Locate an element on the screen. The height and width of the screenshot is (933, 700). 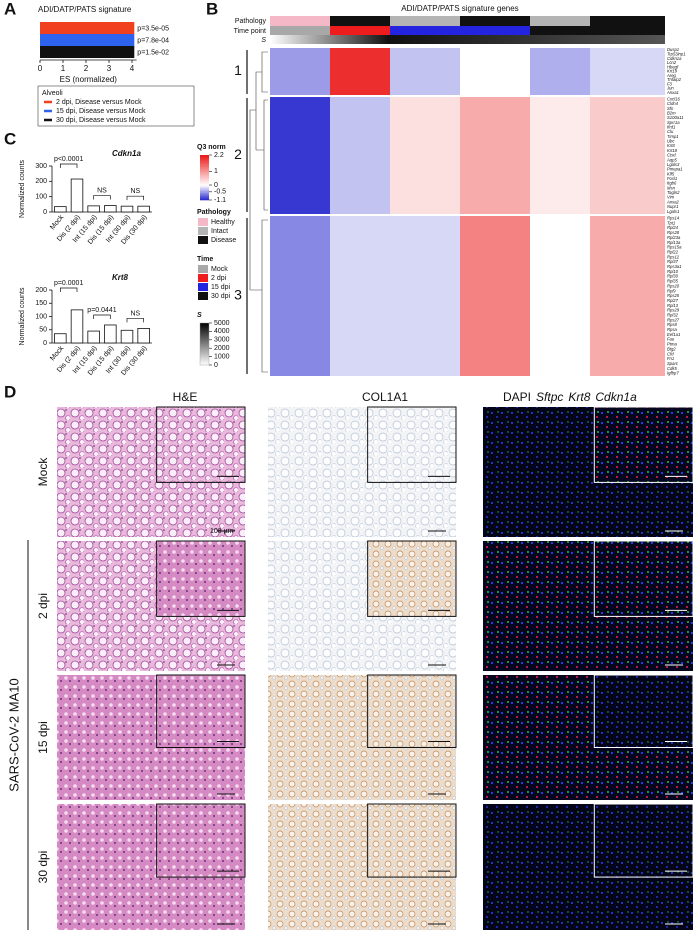
x-tick-label: 4 is located at coordinates (132, 68).